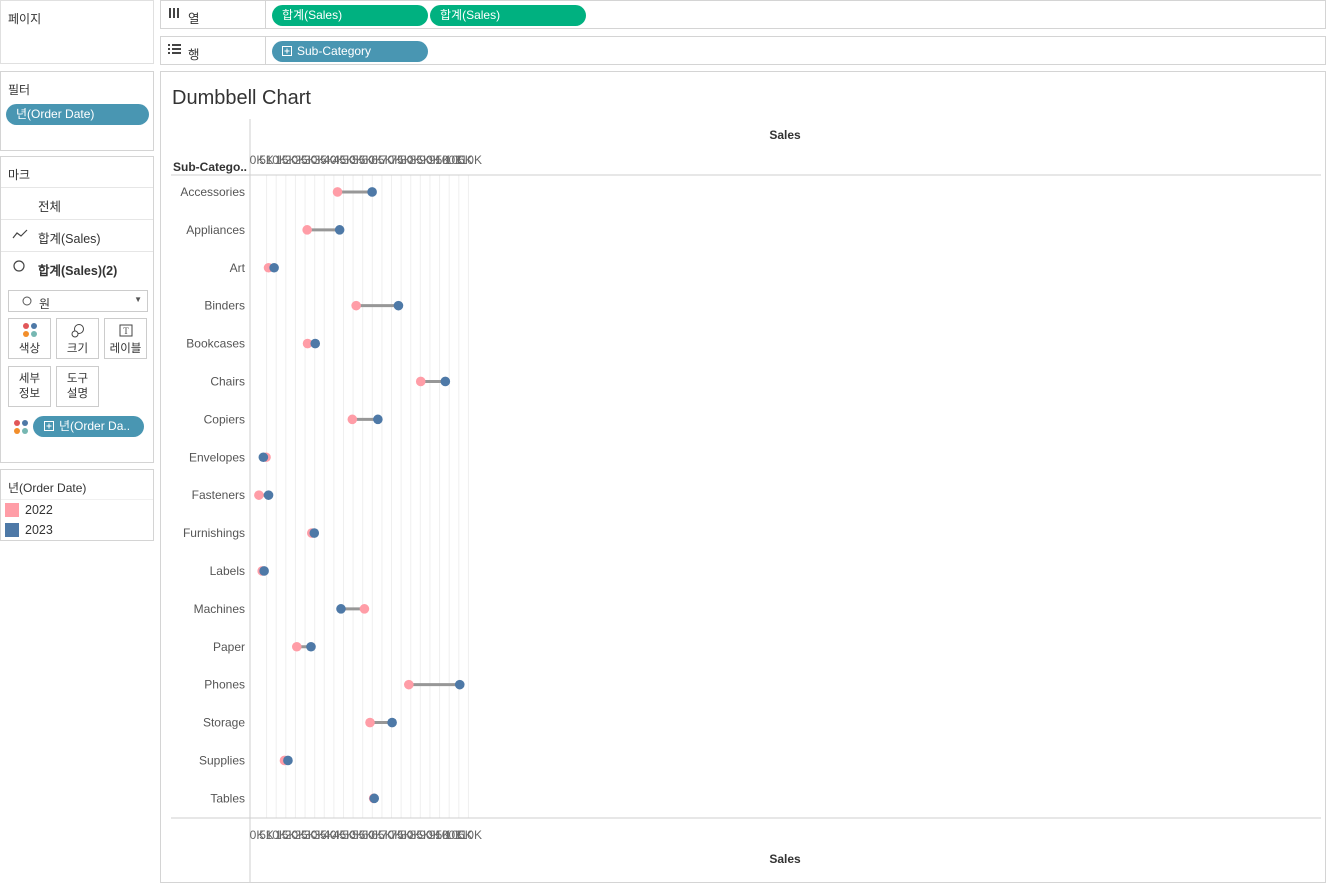  Describe the element at coordinates (215, 344) in the screenshot. I see `category-label: Bookcases` at that location.